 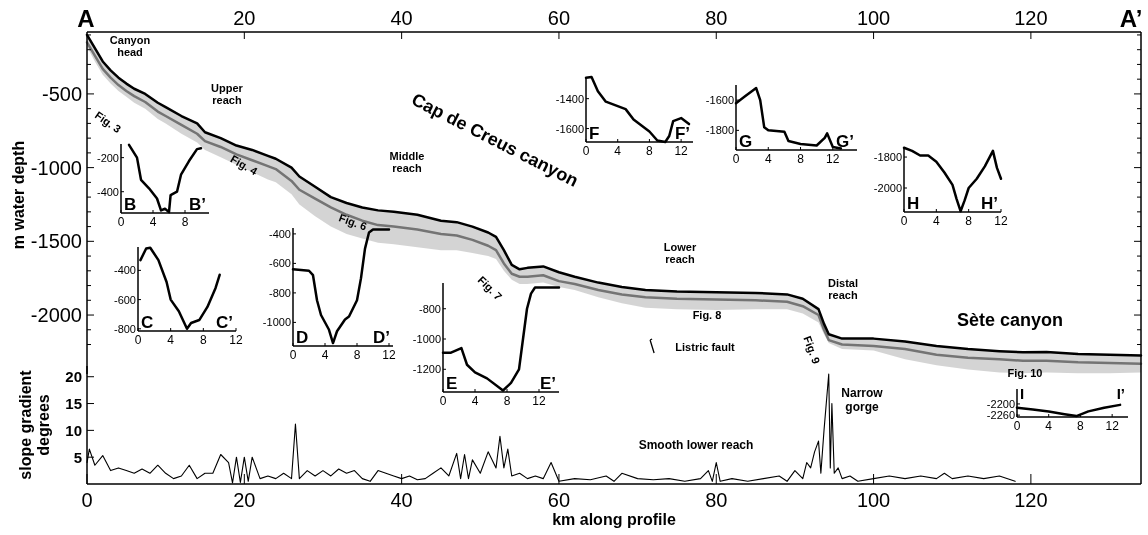 What do you see at coordinates (244, 165) in the screenshot?
I see `annotation: Fig. 4` at bounding box center [244, 165].